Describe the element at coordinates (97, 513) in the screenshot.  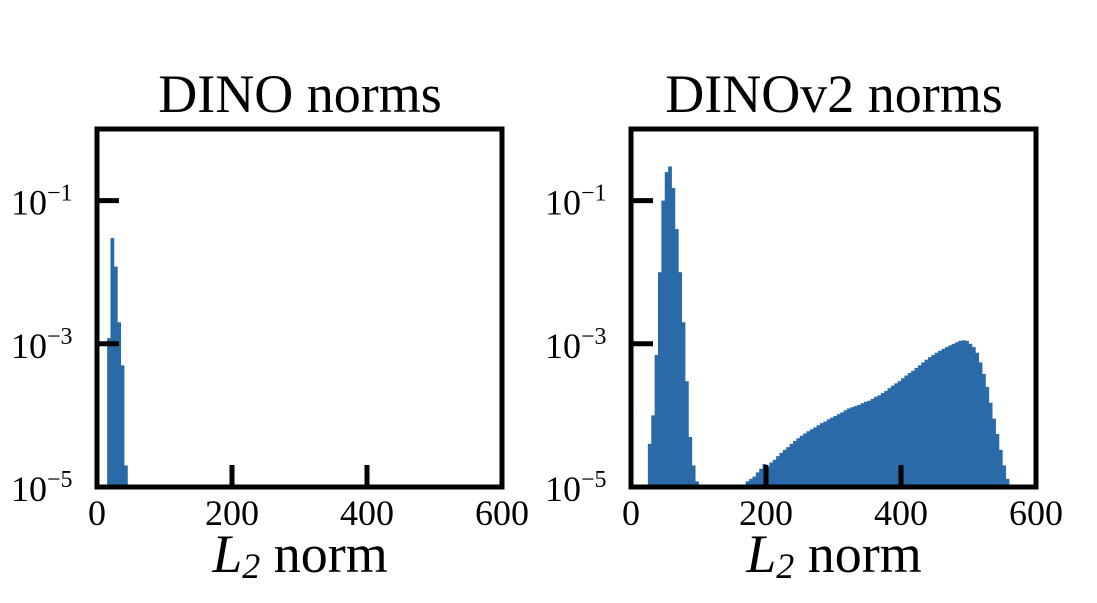
I see `x-tick-label: 0` at that location.